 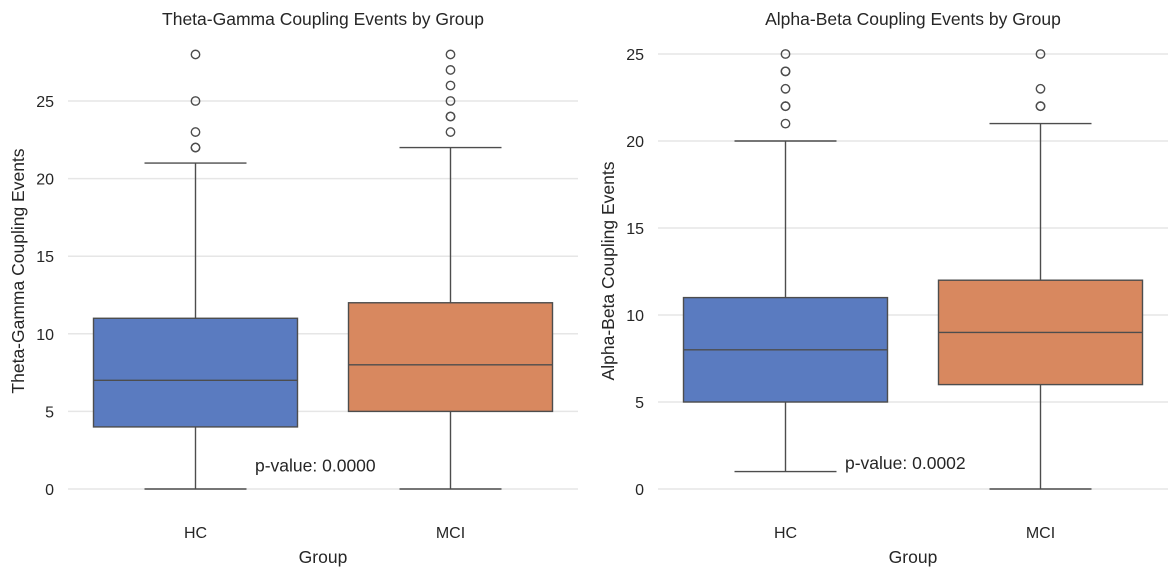 I want to click on p-value-annotation: p-value: 0.0002, so click(x=905, y=463).